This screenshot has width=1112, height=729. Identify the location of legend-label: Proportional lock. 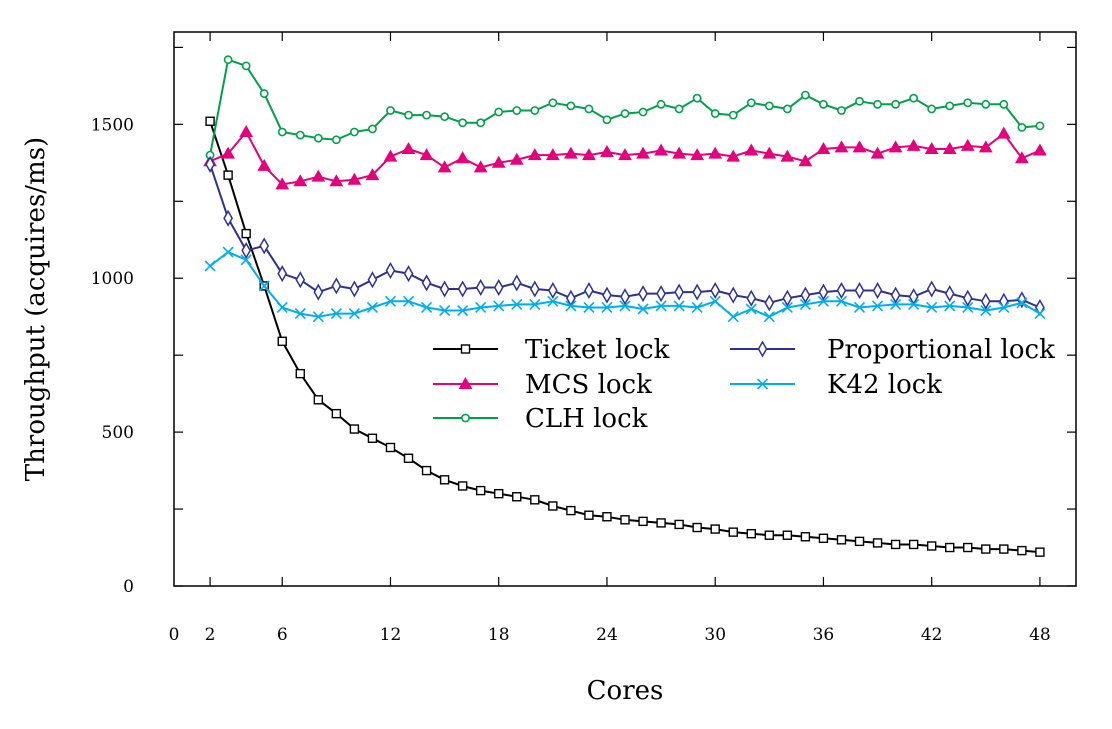
(941, 350).